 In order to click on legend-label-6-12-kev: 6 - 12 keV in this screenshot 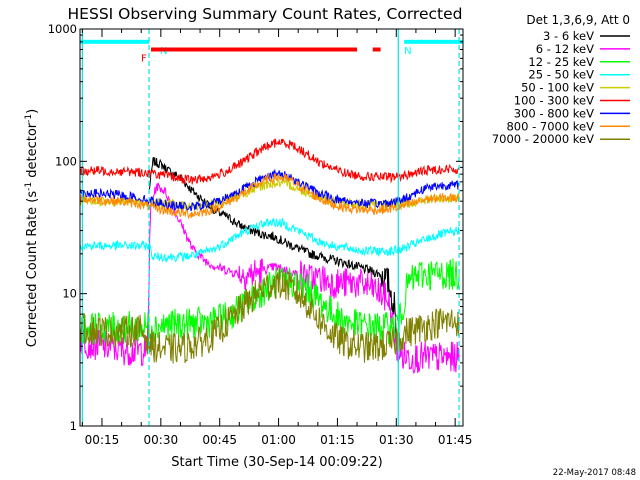, I will do `click(565, 49)`.